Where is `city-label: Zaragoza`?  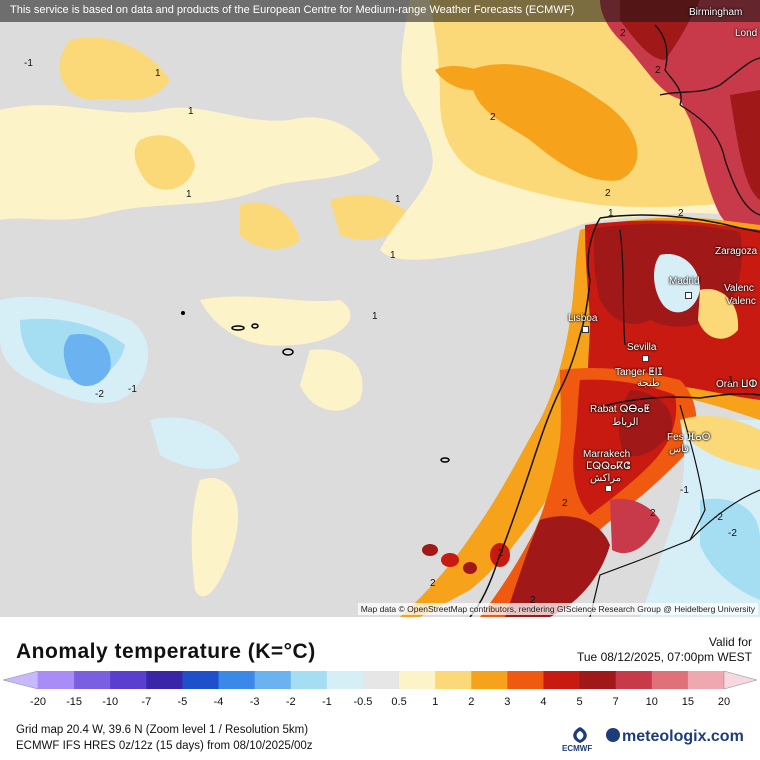
city-label: Zaragoza is located at coordinates (736, 251).